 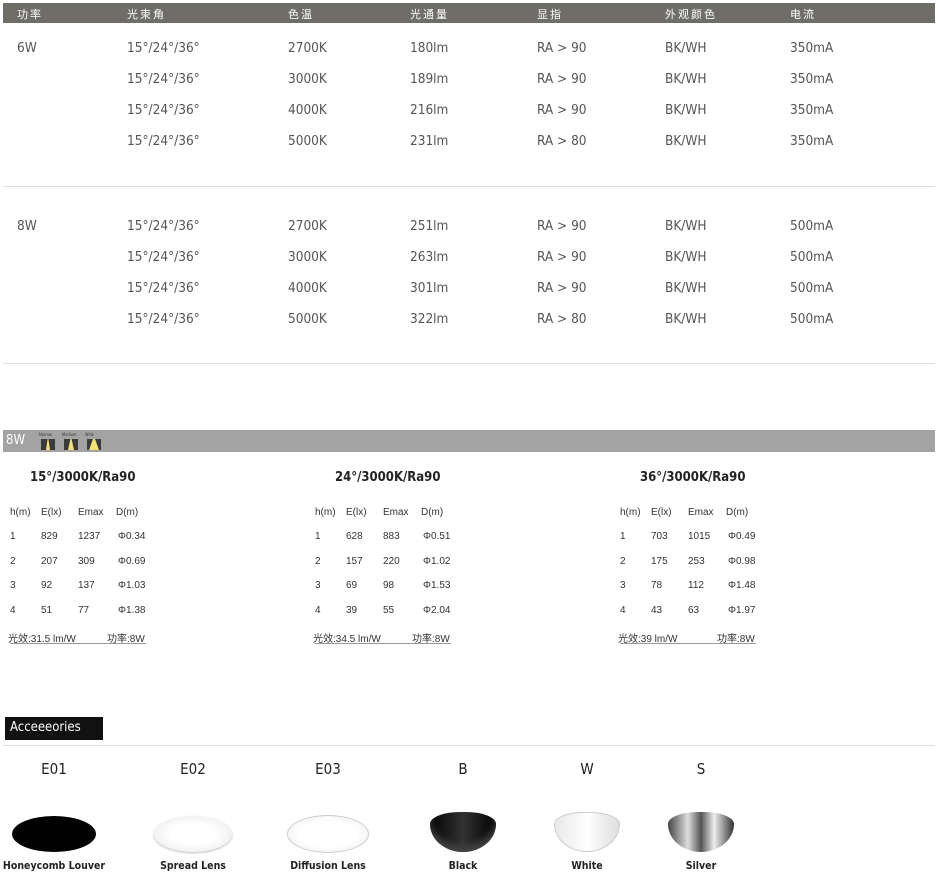 What do you see at coordinates (86, 561) in the screenshot?
I see `table-cell: 309` at bounding box center [86, 561].